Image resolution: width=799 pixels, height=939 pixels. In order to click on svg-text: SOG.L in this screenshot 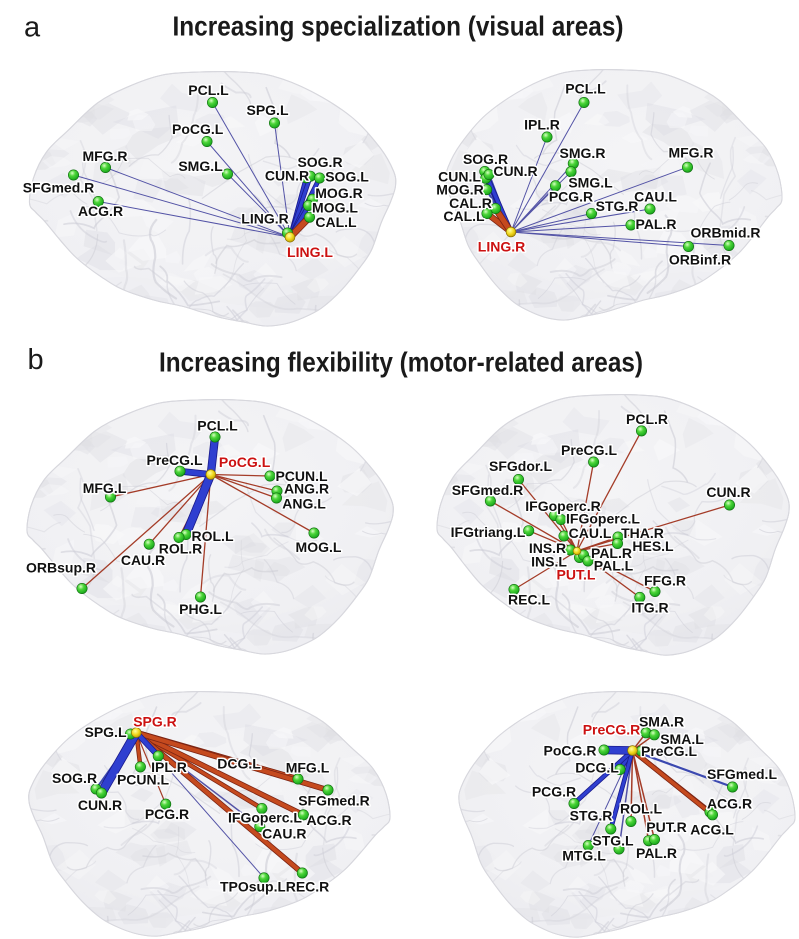, I will do `click(347, 177)`.